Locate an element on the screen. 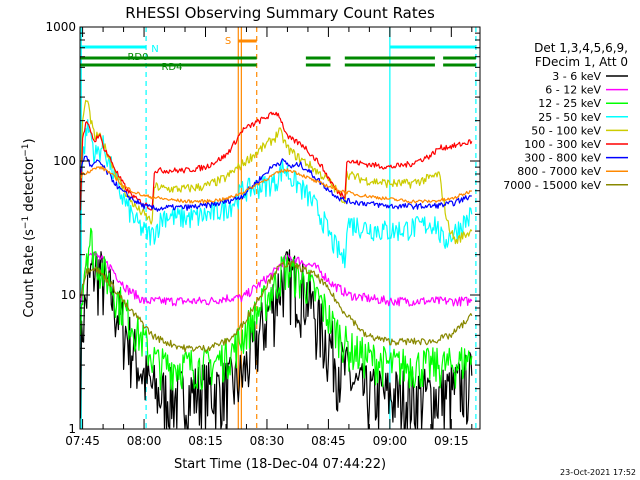 The height and width of the screenshot is (480, 640). series-100-300-kev is located at coordinates (276, 161).